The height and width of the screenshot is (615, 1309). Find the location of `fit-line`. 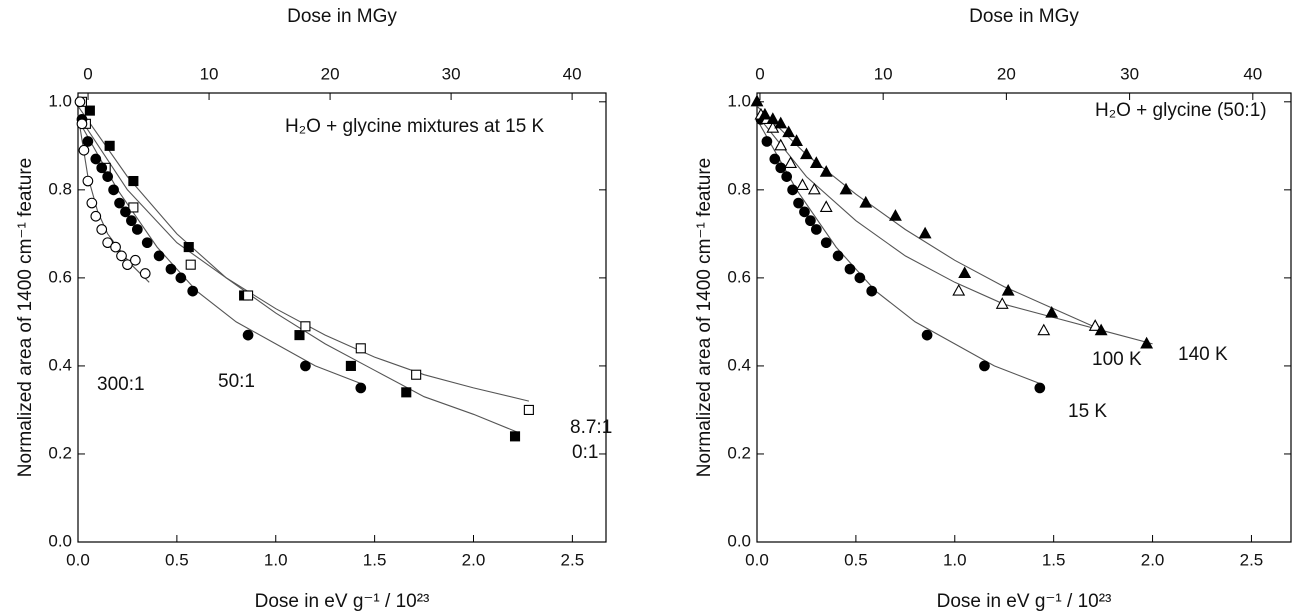

fit-line is located at coordinates (954, 225).